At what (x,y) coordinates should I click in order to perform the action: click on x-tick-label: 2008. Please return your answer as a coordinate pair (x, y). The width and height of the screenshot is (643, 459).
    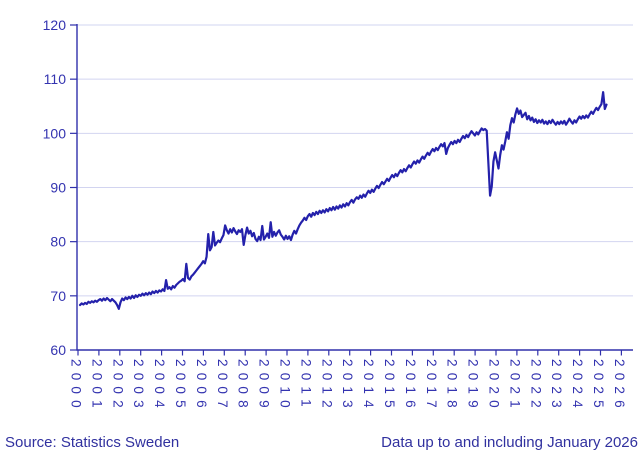
    Looking at the image, I should click on (243, 386).